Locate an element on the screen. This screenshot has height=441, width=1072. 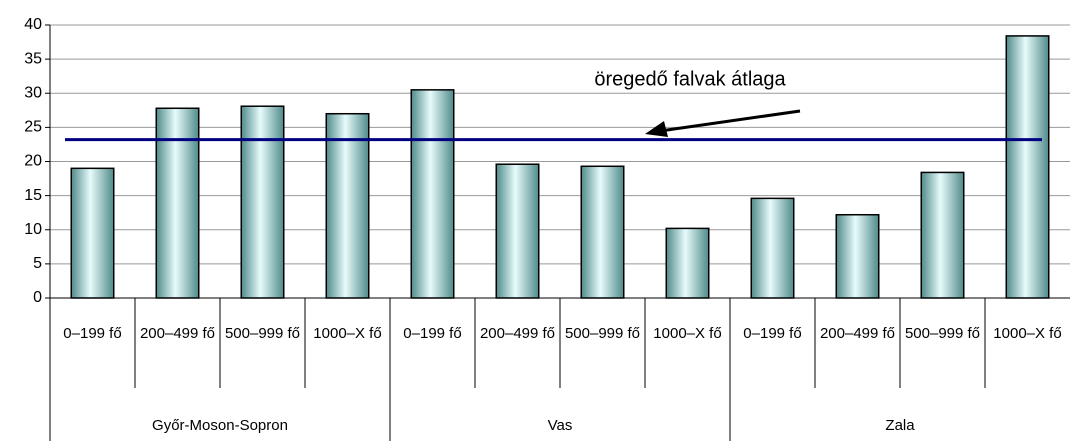
y-tick-label: 10 is located at coordinates (33, 229).